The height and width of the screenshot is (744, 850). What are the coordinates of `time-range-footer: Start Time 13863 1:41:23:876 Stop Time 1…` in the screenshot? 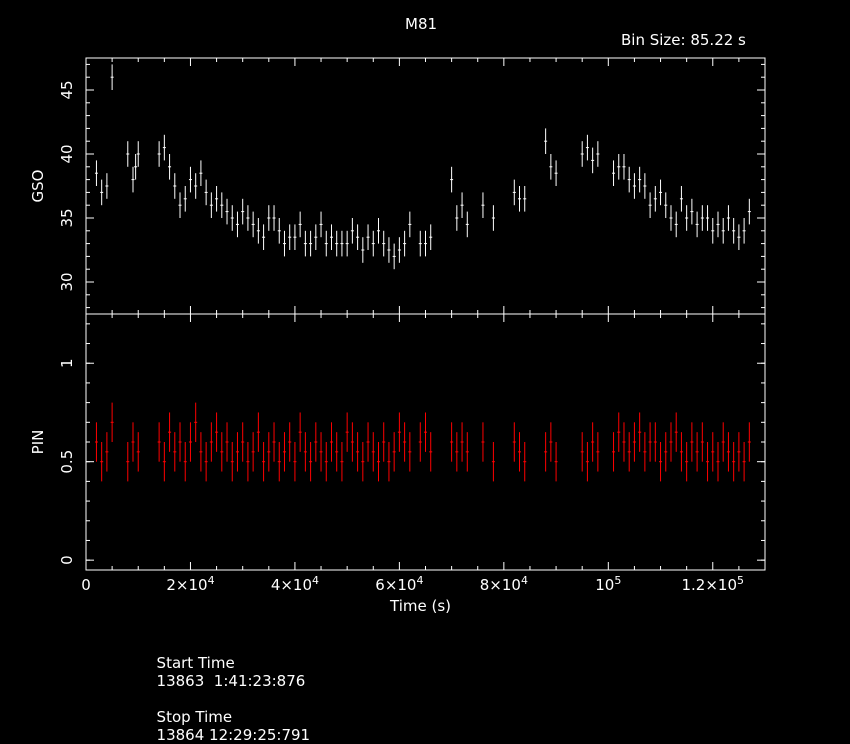 It's located at (229, 690).